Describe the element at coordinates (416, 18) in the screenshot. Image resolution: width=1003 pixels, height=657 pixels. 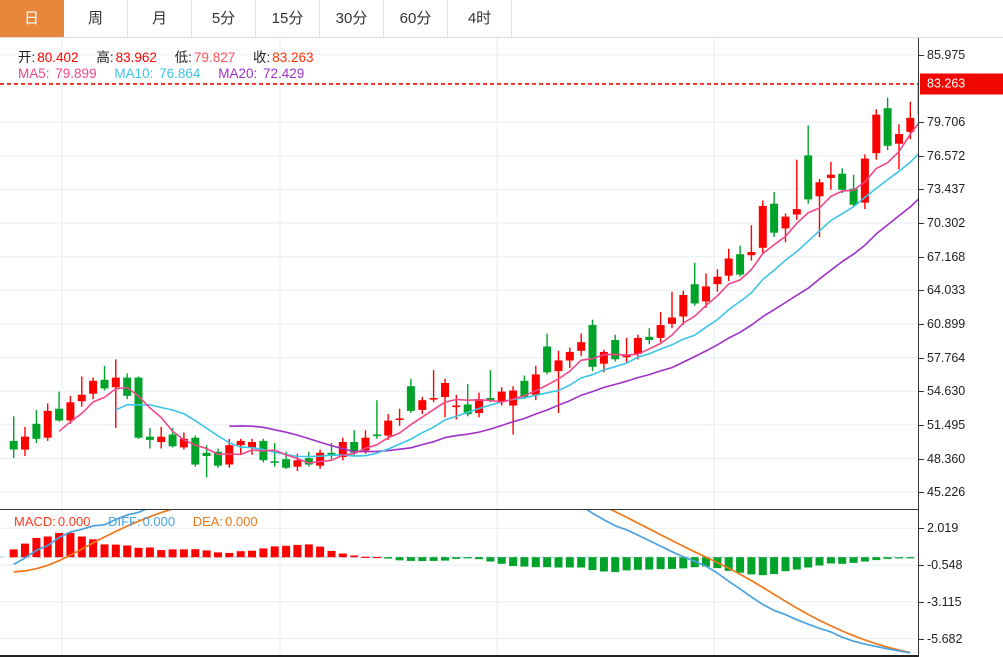
I see `tab-6: 60分` at that location.